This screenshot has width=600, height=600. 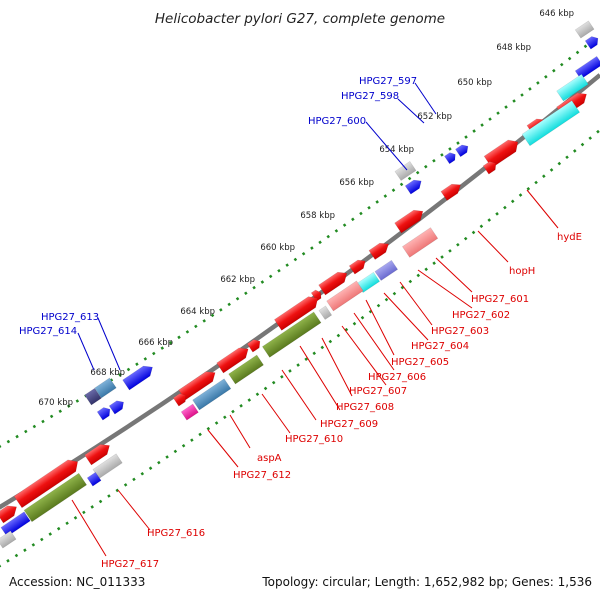 I want to click on gene-label-reverse: HPG27_610, so click(x=314, y=439).